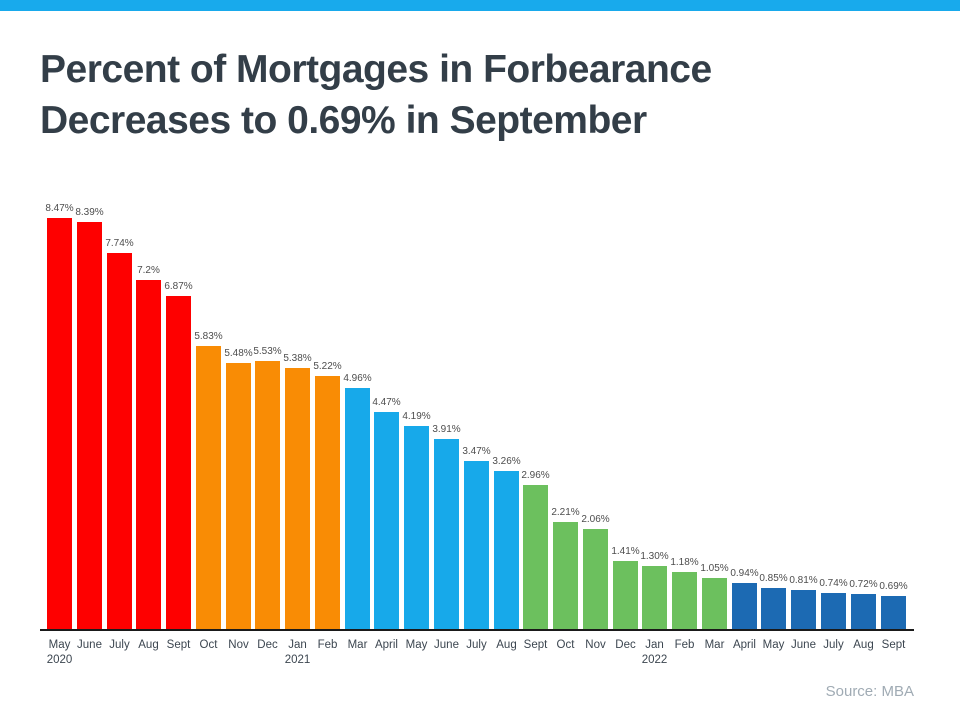 This screenshot has height=720, width=960. What do you see at coordinates (89, 212) in the screenshot?
I see `bar-value-label: 8.39%` at bounding box center [89, 212].